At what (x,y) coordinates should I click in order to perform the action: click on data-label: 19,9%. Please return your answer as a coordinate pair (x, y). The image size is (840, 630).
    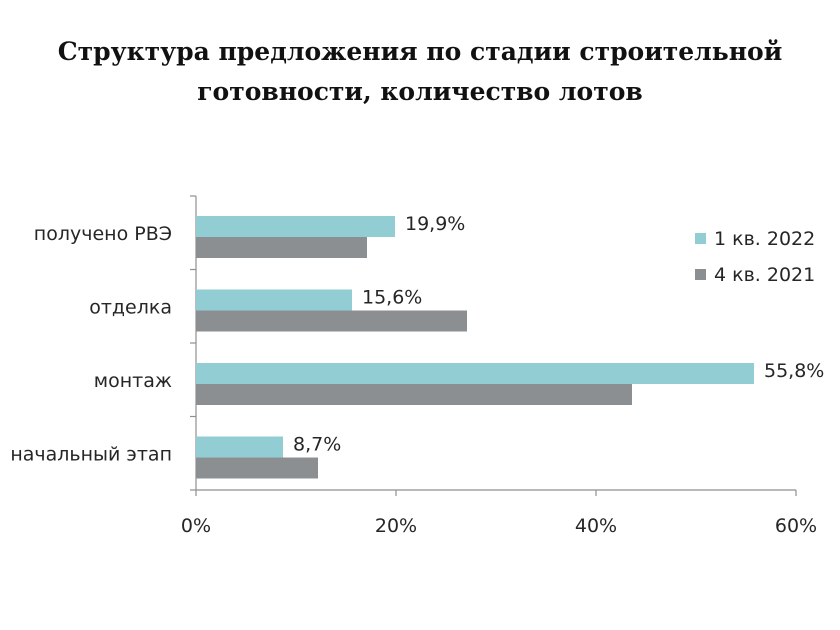
    Looking at the image, I should click on (435, 224).